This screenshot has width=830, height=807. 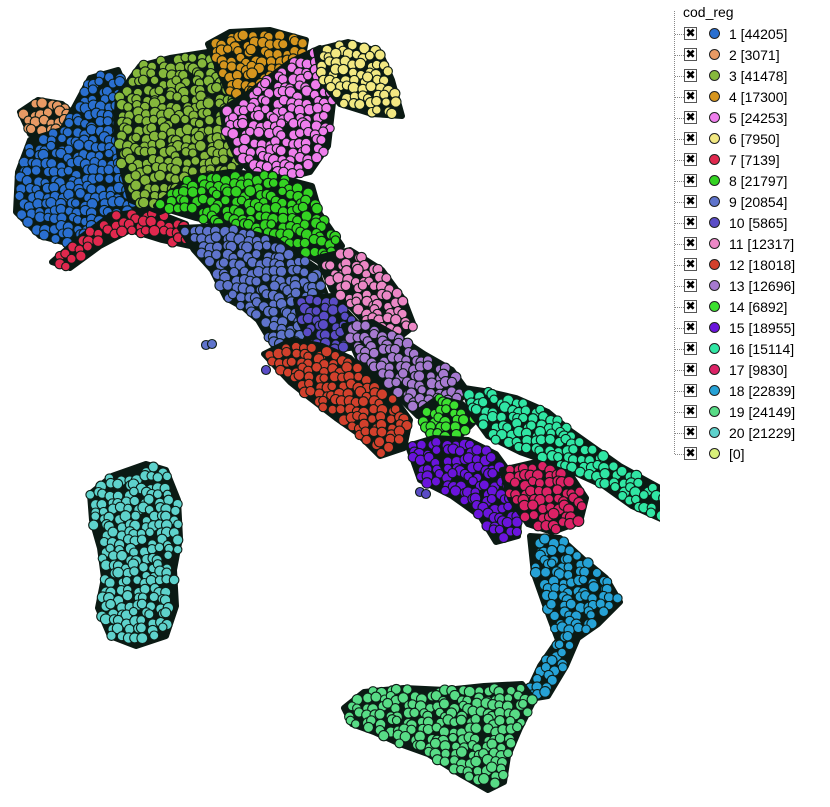 I want to click on legend-item: ✖ 19 [24149], so click(x=749, y=412).